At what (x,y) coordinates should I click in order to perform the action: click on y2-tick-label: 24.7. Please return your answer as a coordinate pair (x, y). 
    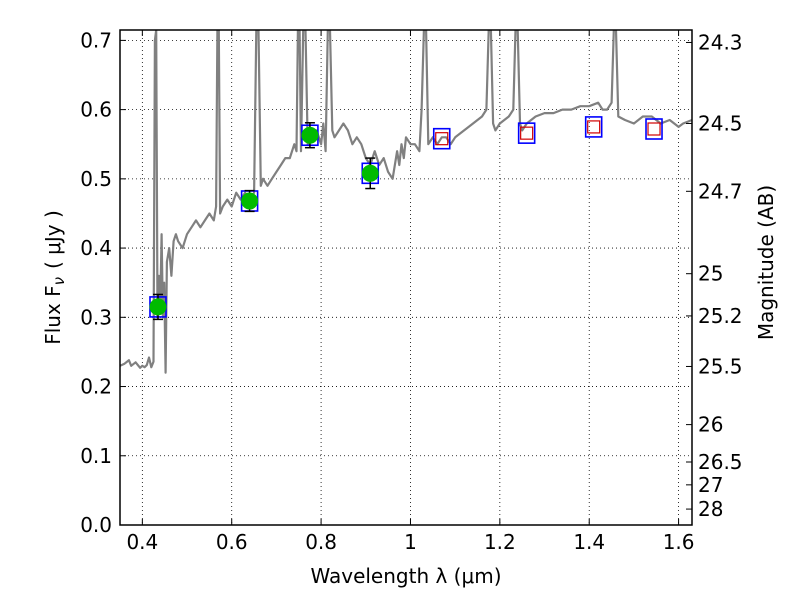
    Looking at the image, I should click on (720, 191).